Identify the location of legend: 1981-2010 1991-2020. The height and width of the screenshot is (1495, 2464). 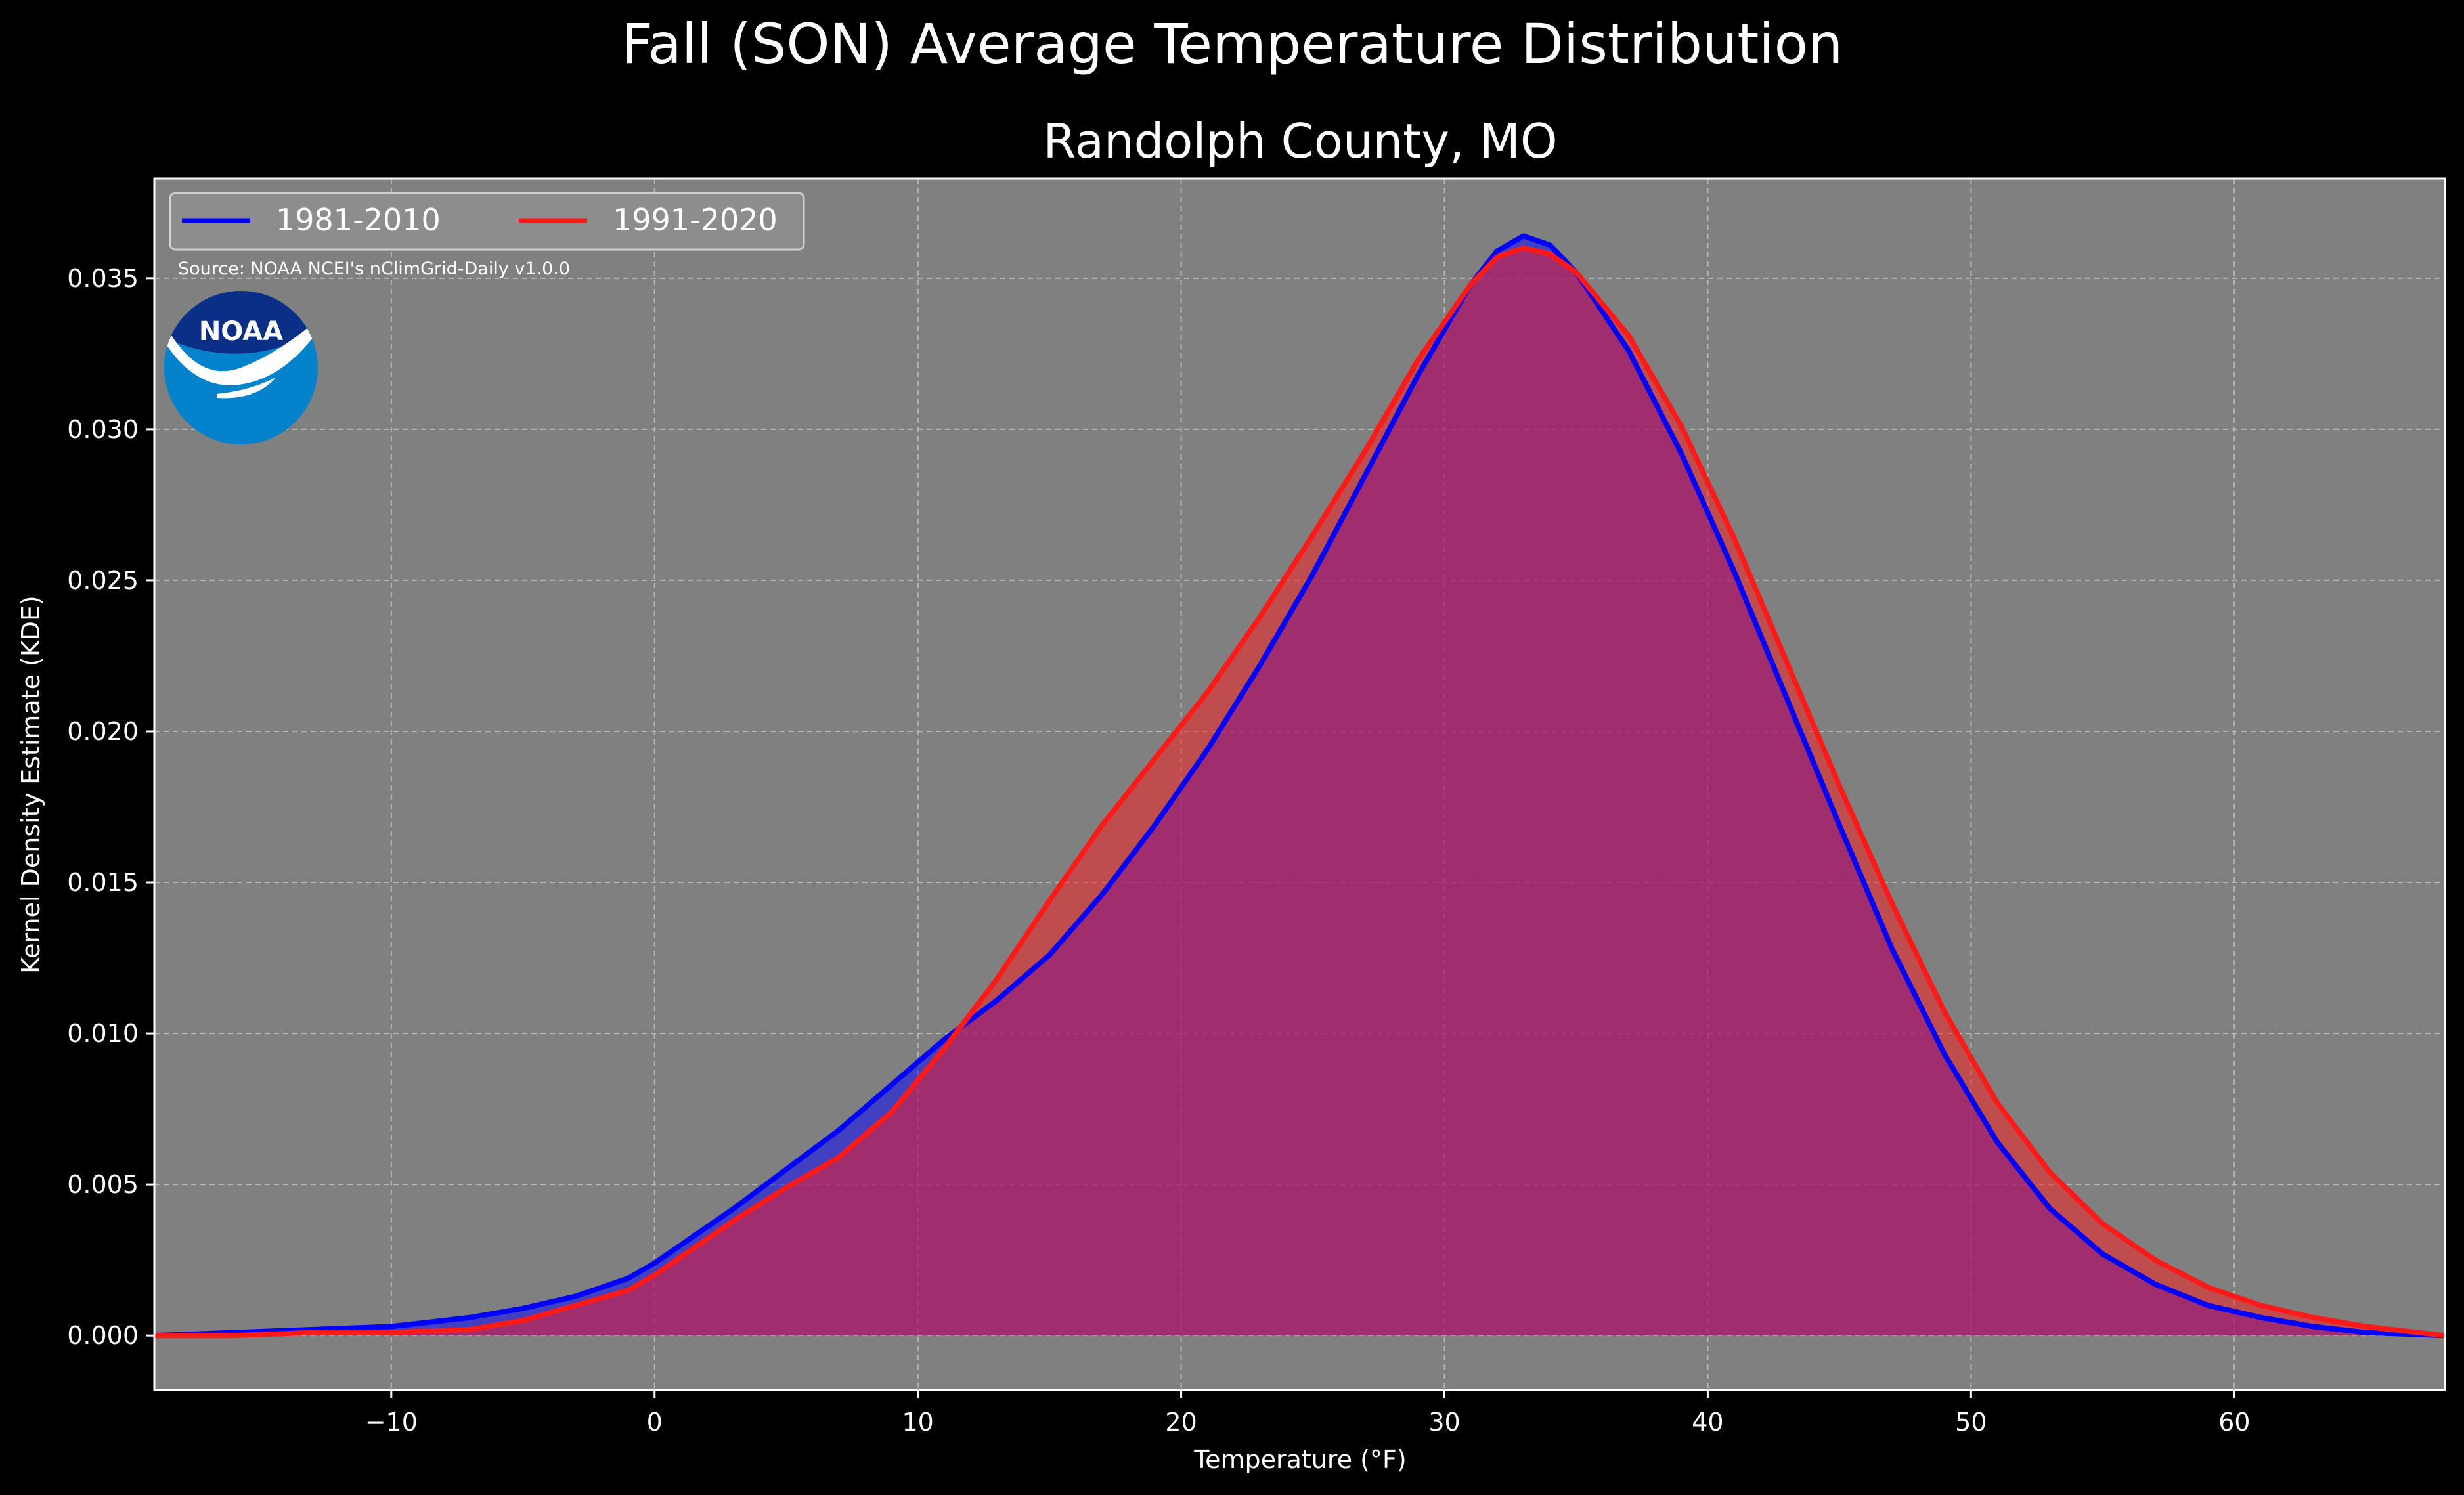
(487, 221).